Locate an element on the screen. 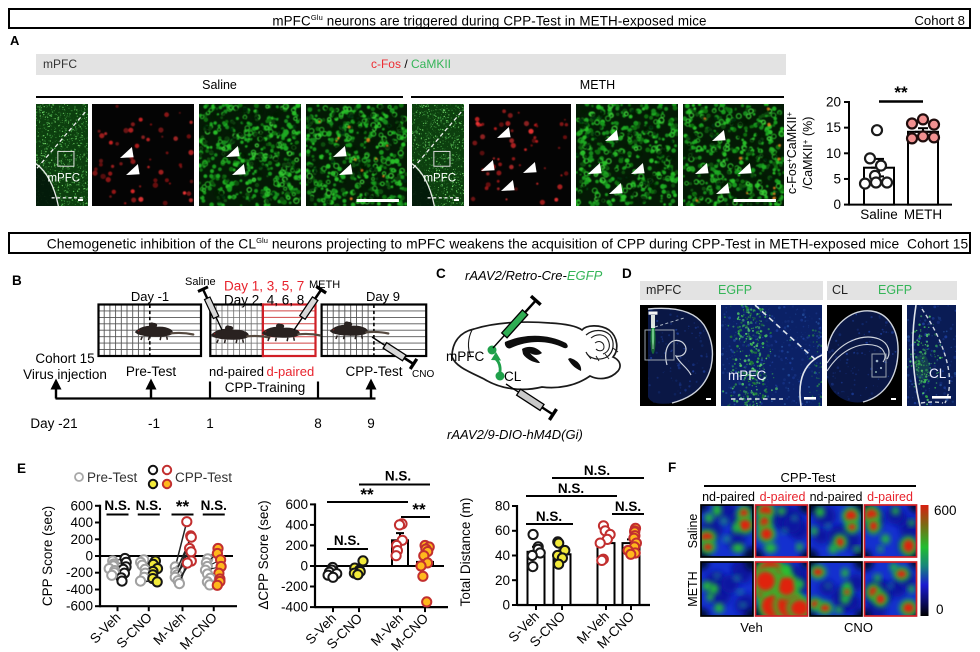 The image size is (980, 652). svg-text: Virus injection is located at coordinates (65, 374).